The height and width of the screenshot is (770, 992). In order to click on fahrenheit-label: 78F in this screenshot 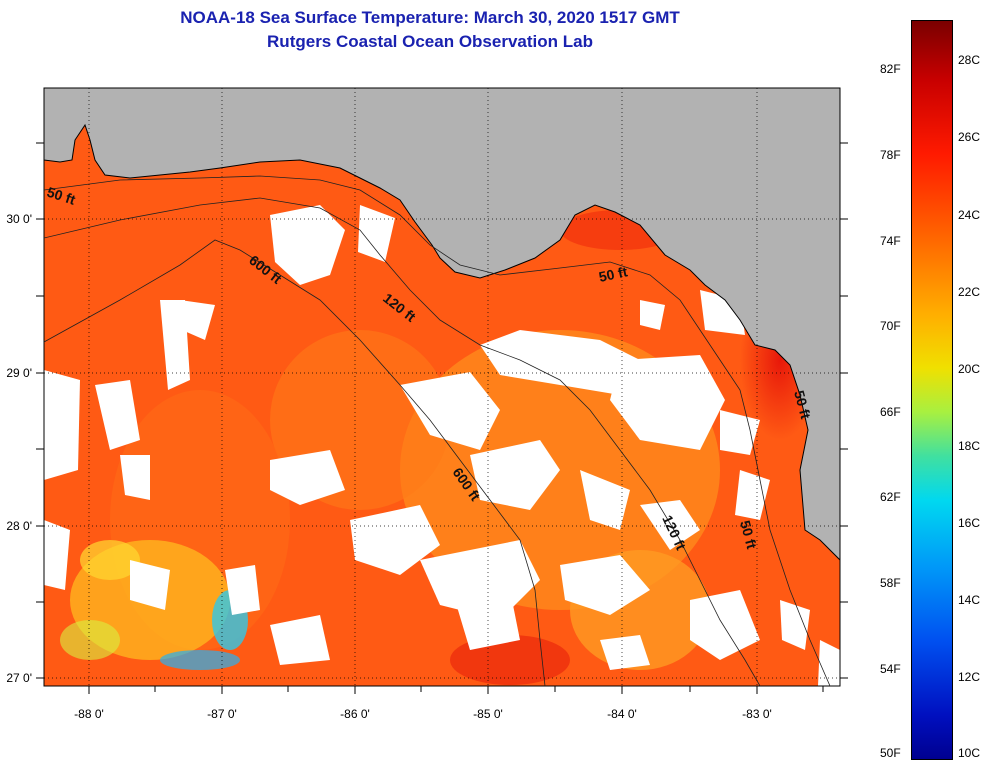, I will do `click(890, 155)`.